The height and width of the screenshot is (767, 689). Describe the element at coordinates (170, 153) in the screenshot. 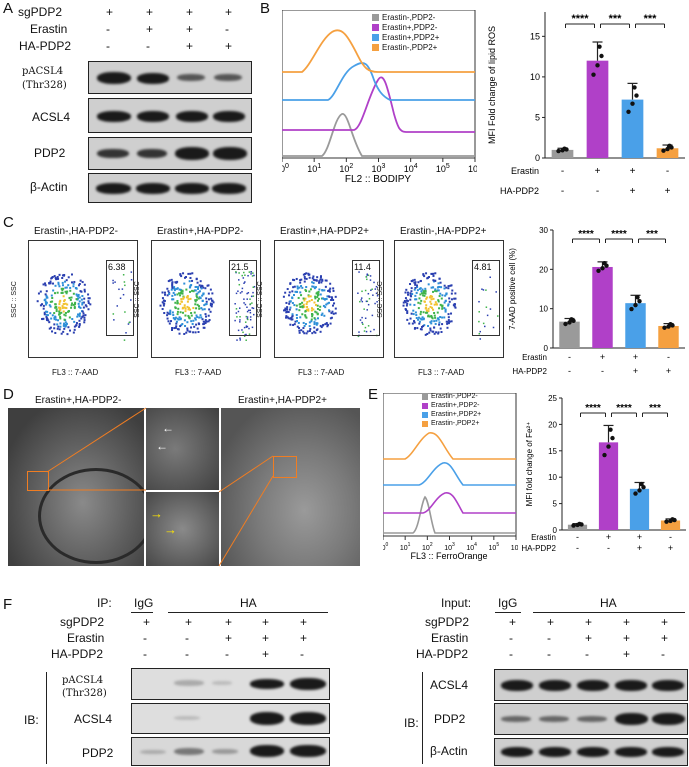

I see `blot-pdp2` at that location.